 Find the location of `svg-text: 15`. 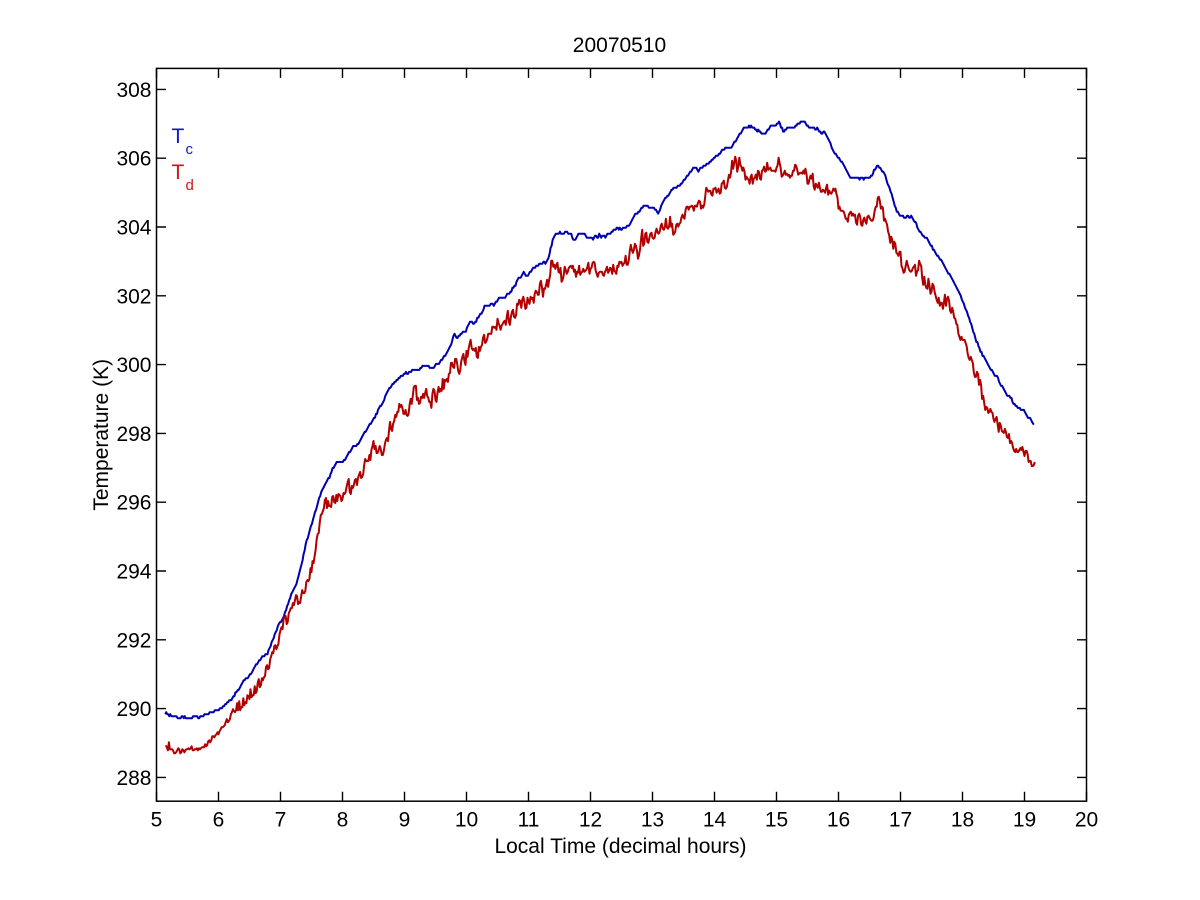

svg-text: 15 is located at coordinates (776, 820).